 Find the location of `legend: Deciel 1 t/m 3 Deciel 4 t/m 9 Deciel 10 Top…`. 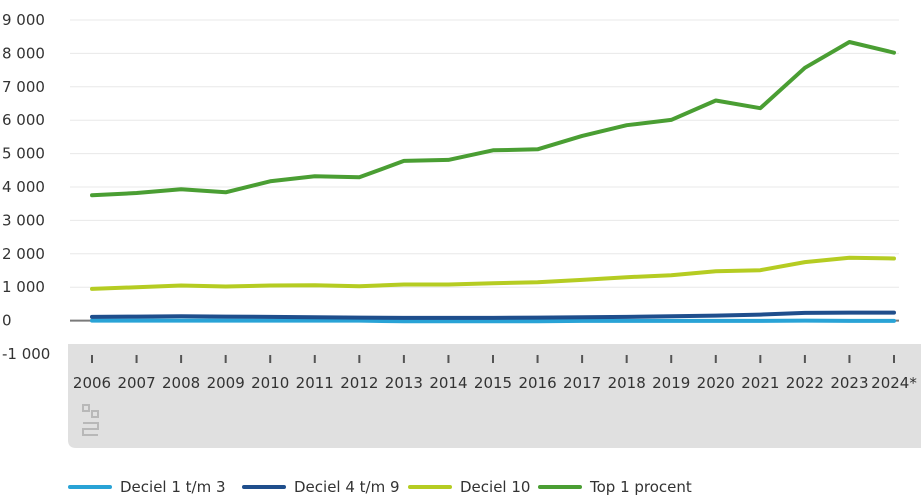

legend: Deciel 1 t/m 3 Deciel 4 t/m 9 Deciel 10 Top… is located at coordinates (380, 487).